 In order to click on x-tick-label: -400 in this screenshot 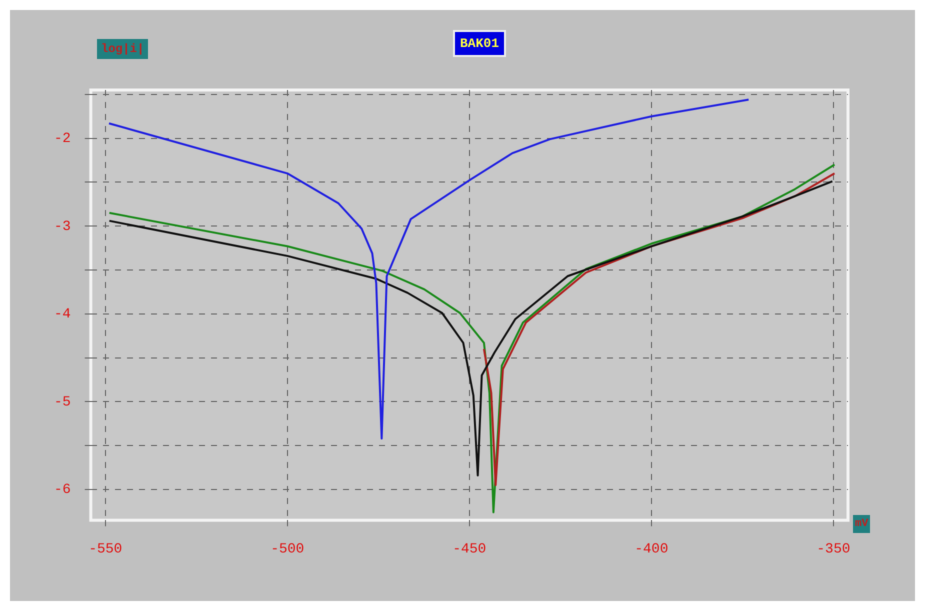, I will do `click(651, 549)`.